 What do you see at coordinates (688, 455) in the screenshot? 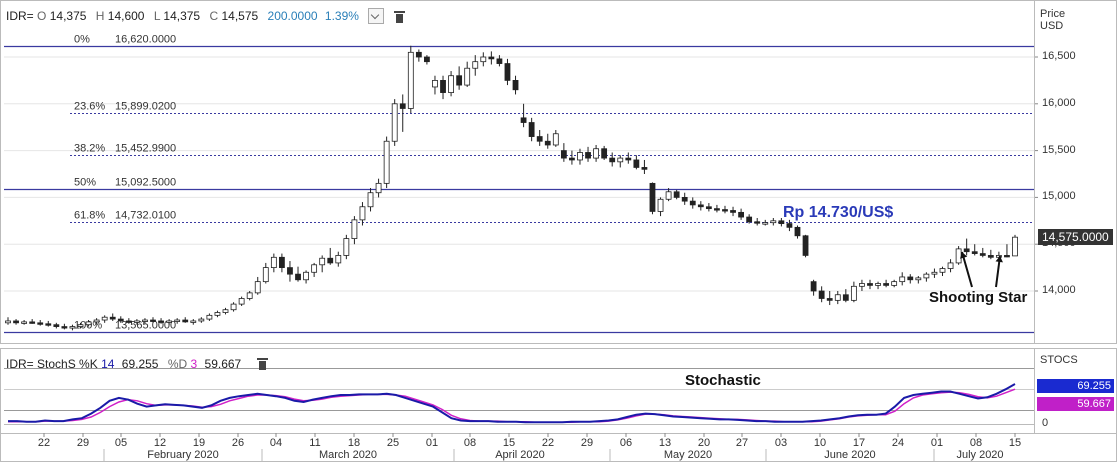
I see `month-label: May 2020` at bounding box center [688, 455].